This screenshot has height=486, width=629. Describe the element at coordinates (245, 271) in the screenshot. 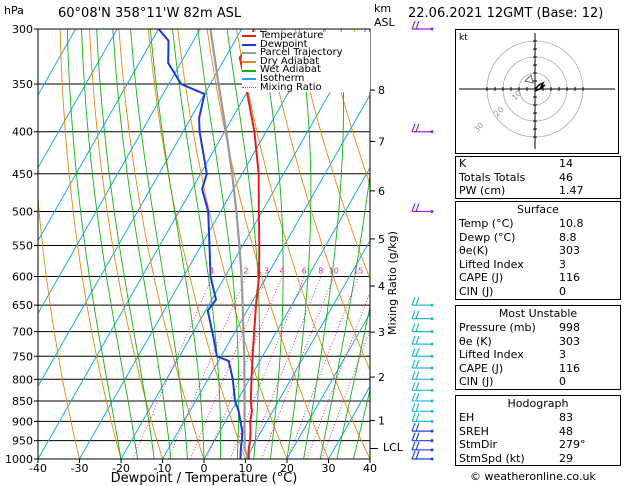

I see `mixing-ratio-label: 2` at that location.